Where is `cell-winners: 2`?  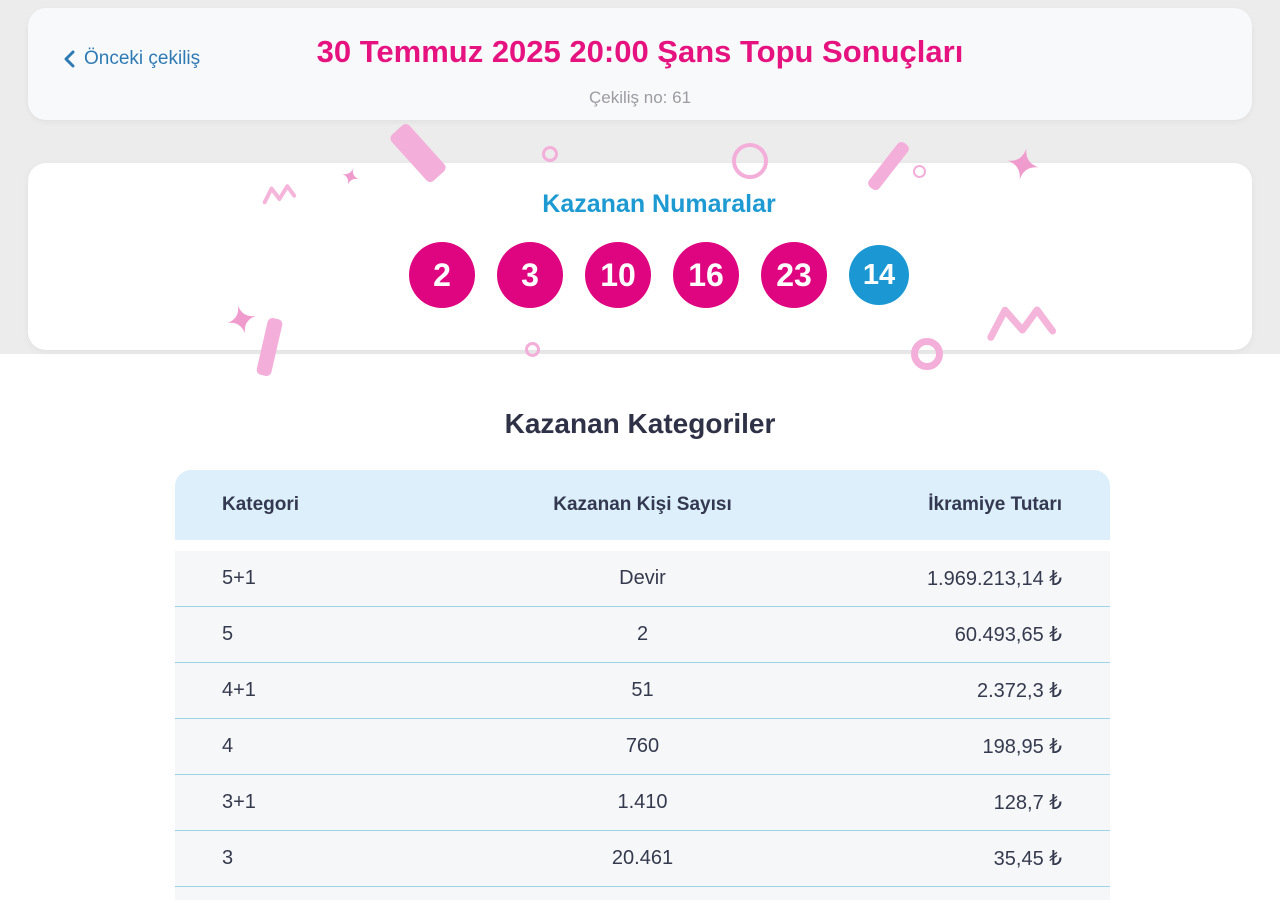 cell-winners: 2 is located at coordinates (642, 634).